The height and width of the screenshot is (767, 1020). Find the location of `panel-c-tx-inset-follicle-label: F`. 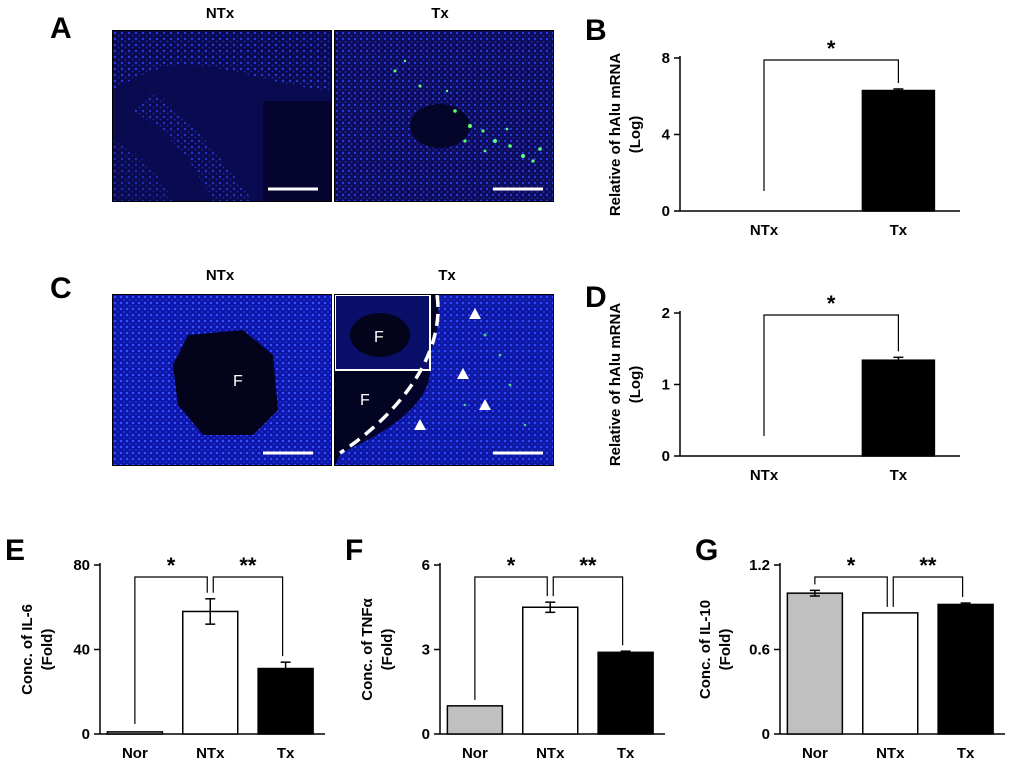

panel-c-tx-inset-follicle-label: F is located at coordinates (379, 337).